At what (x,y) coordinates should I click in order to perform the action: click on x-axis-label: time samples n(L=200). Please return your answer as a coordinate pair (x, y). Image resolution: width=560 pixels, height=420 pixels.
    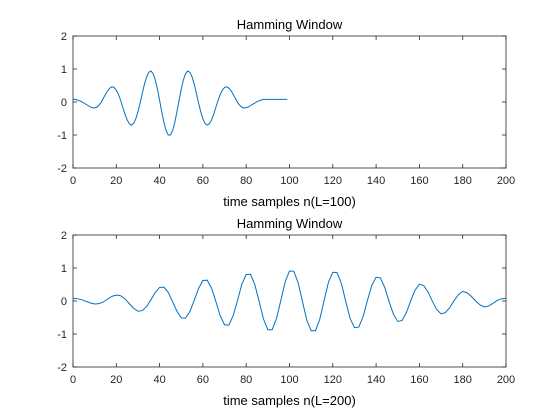
    Looking at the image, I should click on (289, 400).